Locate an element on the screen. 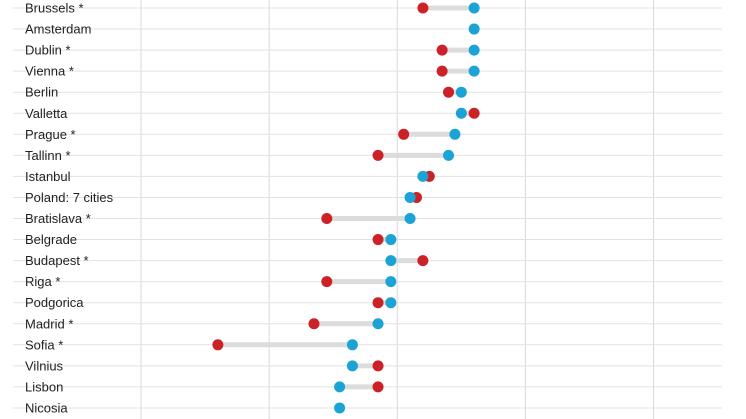 The width and height of the screenshot is (746, 419). city-label: Belgrade is located at coordinates (51, 239).